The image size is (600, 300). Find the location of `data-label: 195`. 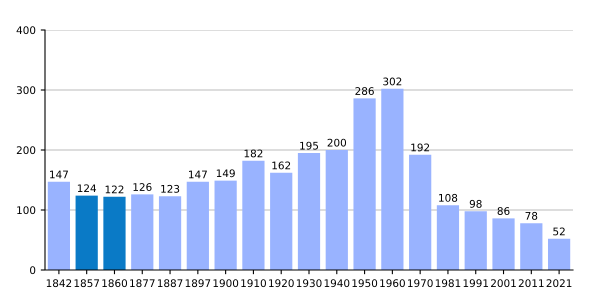

data-label: 195 is located at coordinates (309, 146).